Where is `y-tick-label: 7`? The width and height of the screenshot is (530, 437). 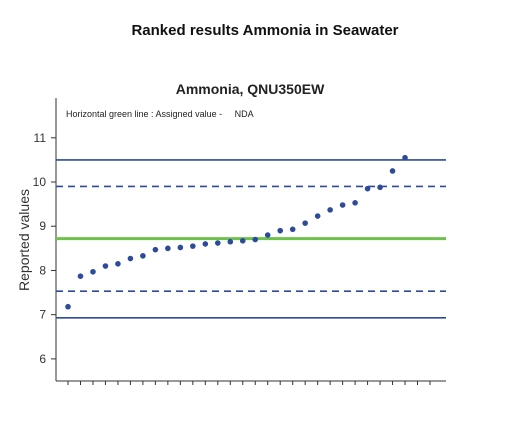 y-tick-label: 7 is located at coordinates (42, 315).